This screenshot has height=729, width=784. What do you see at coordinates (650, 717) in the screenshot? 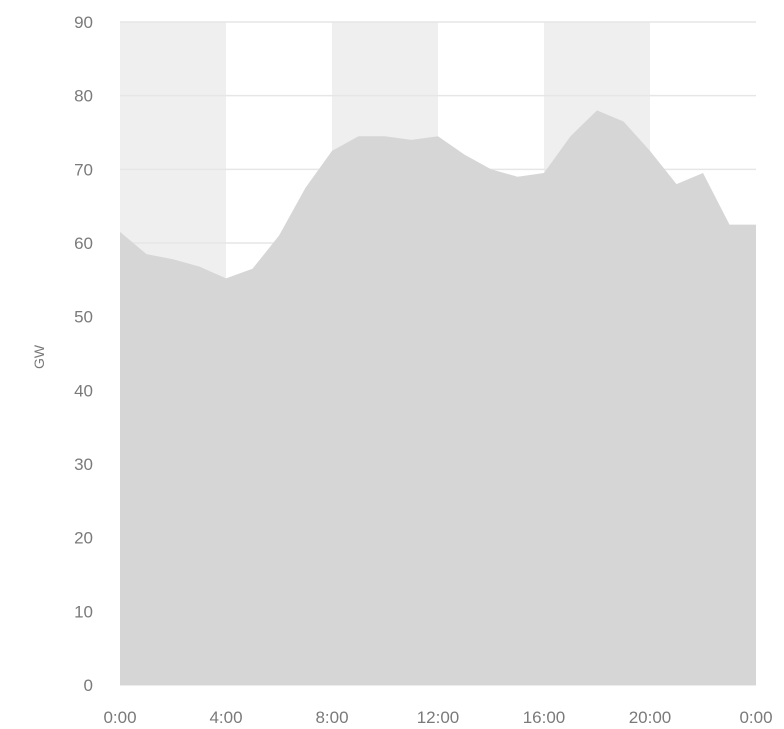
I see `x-tick-label: 20:00` at bounding box center [650, 717].